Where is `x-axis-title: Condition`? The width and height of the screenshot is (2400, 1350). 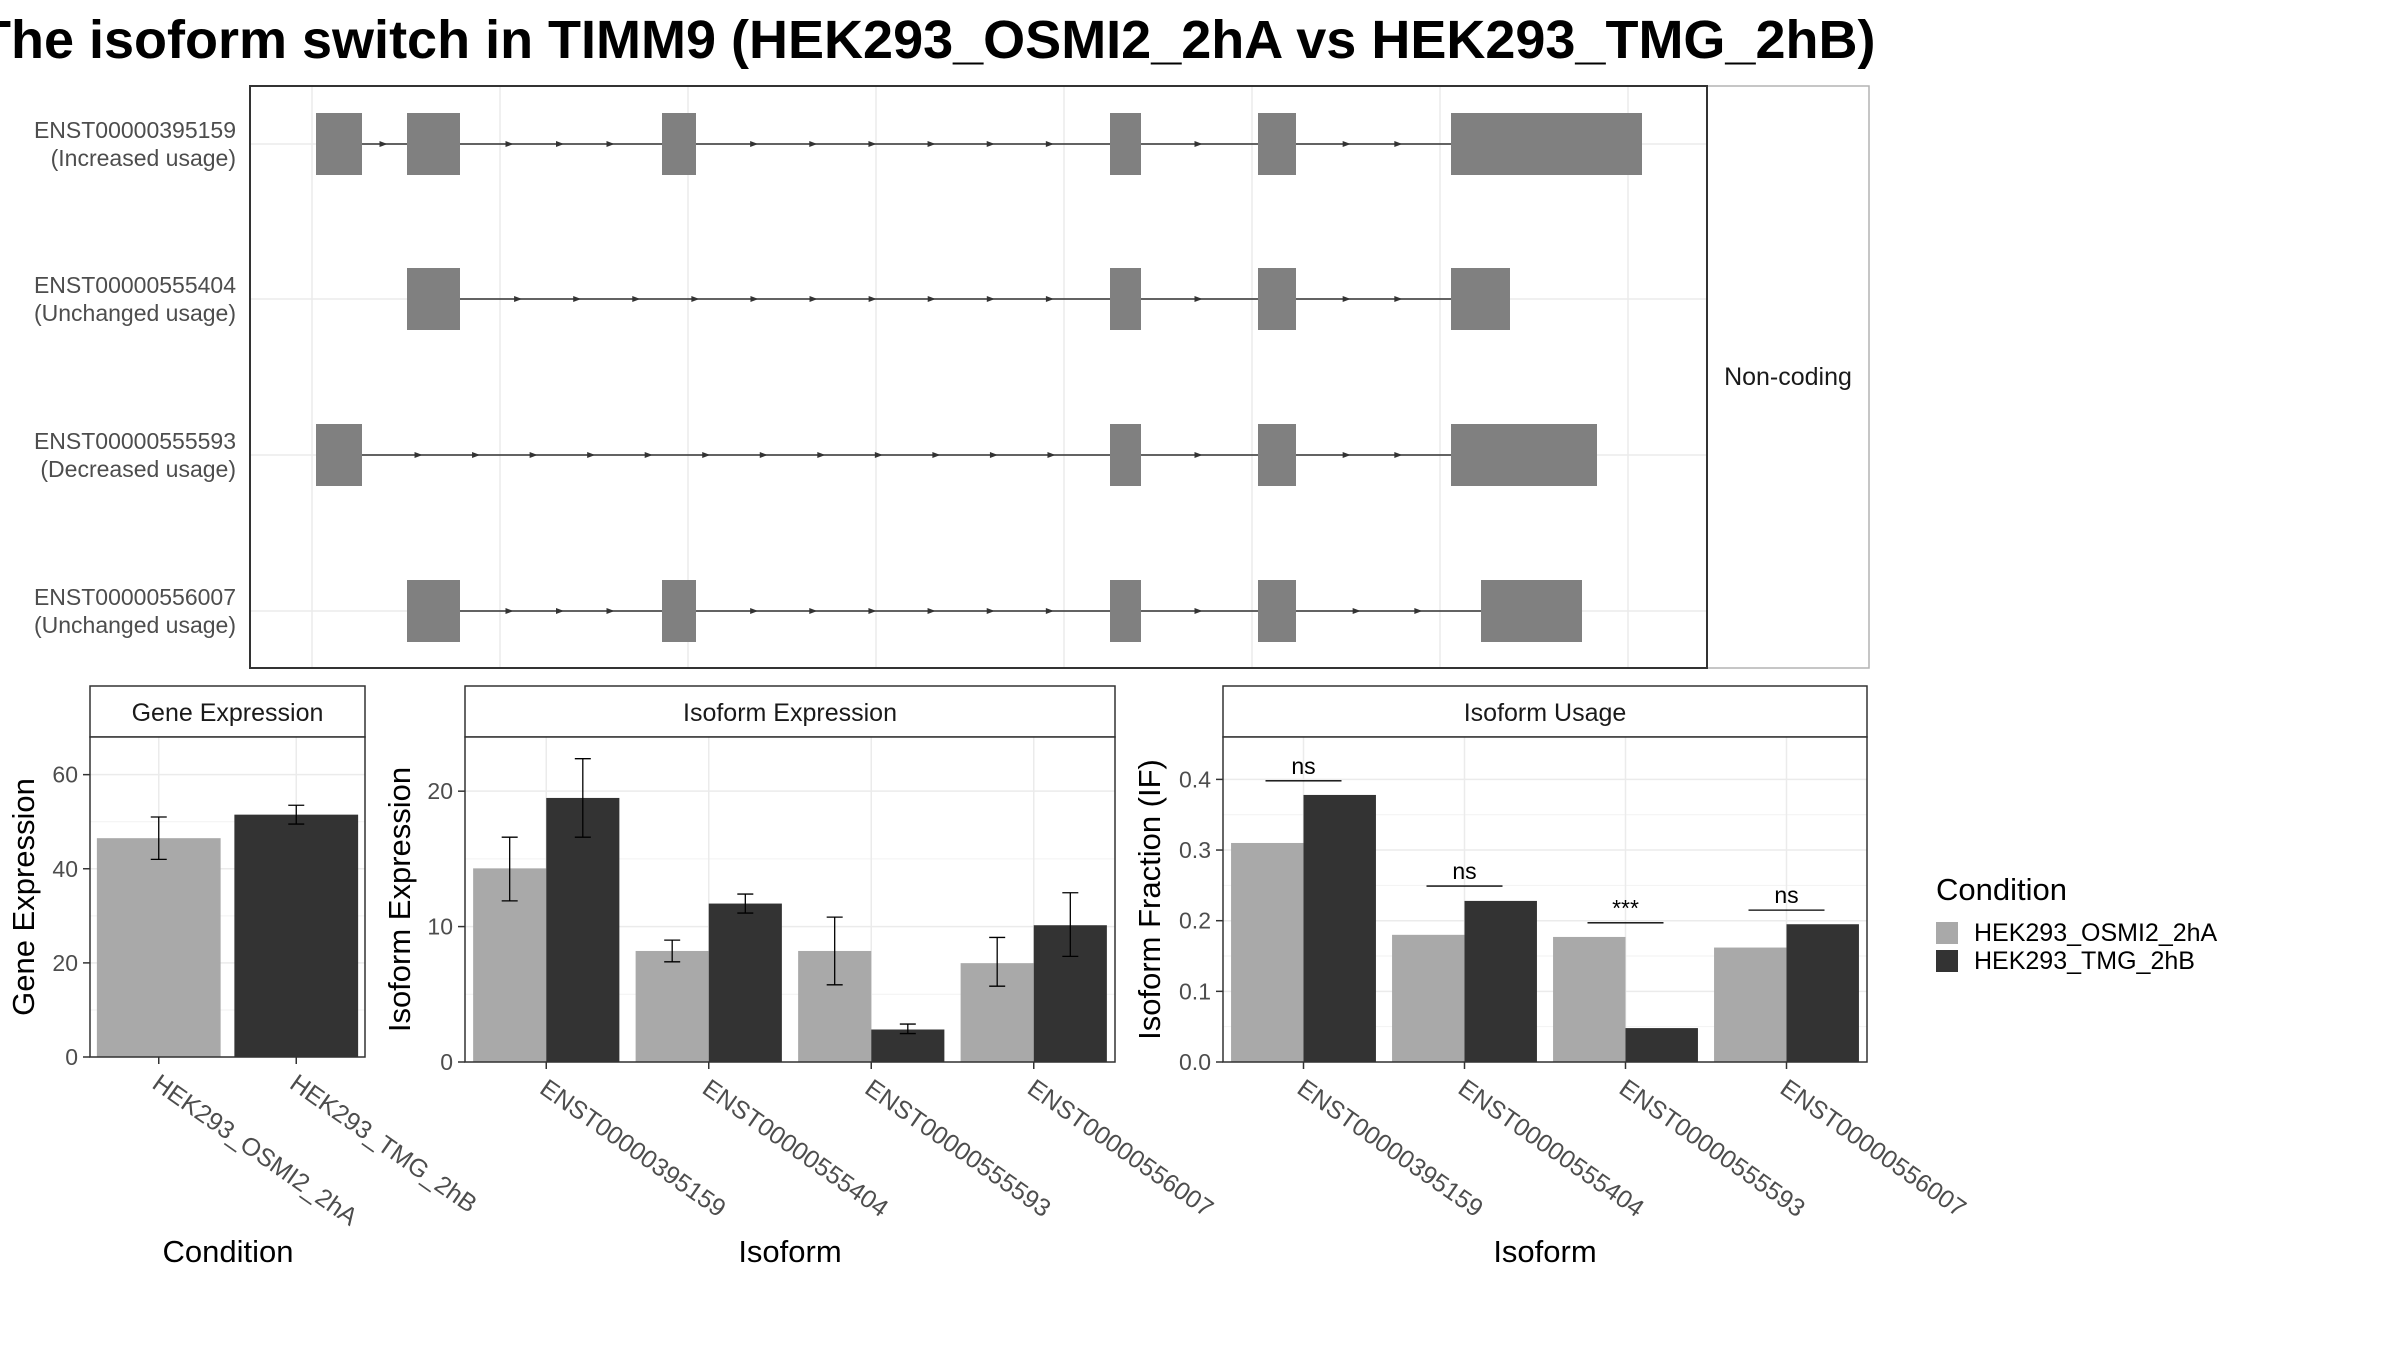
x-axis-title: Condition is located at coordinates (228, 1251).